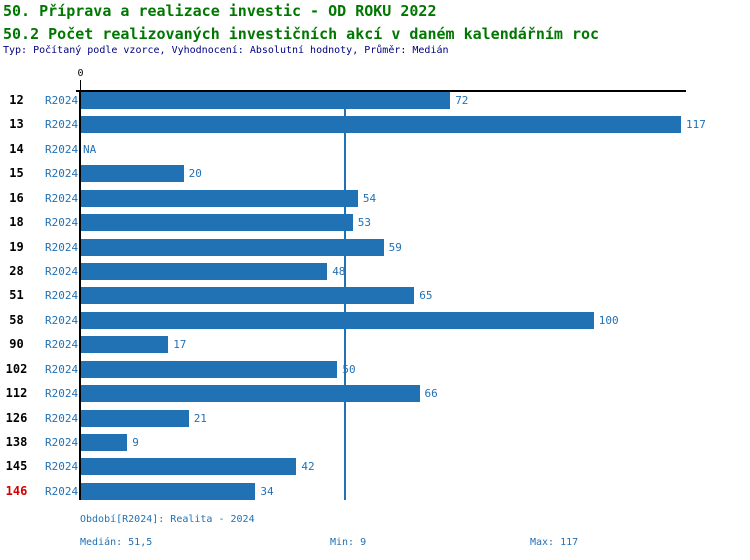  I want to click on bar-row: 12 R2024 72, so click(375, 100).